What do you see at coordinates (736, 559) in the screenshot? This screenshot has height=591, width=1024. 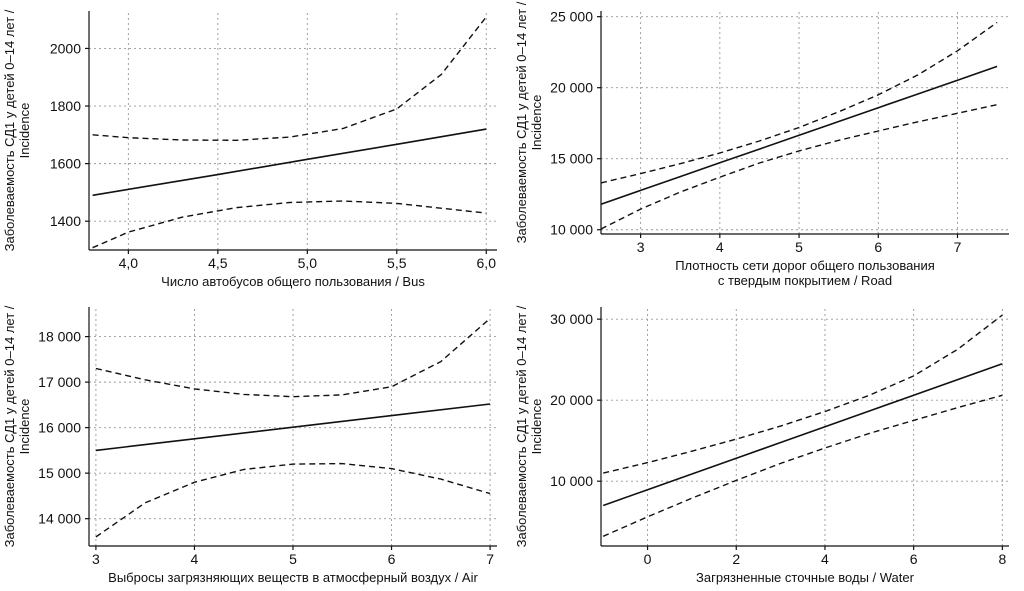 I see `svg-text: 2` at bounding box center [736, 559].